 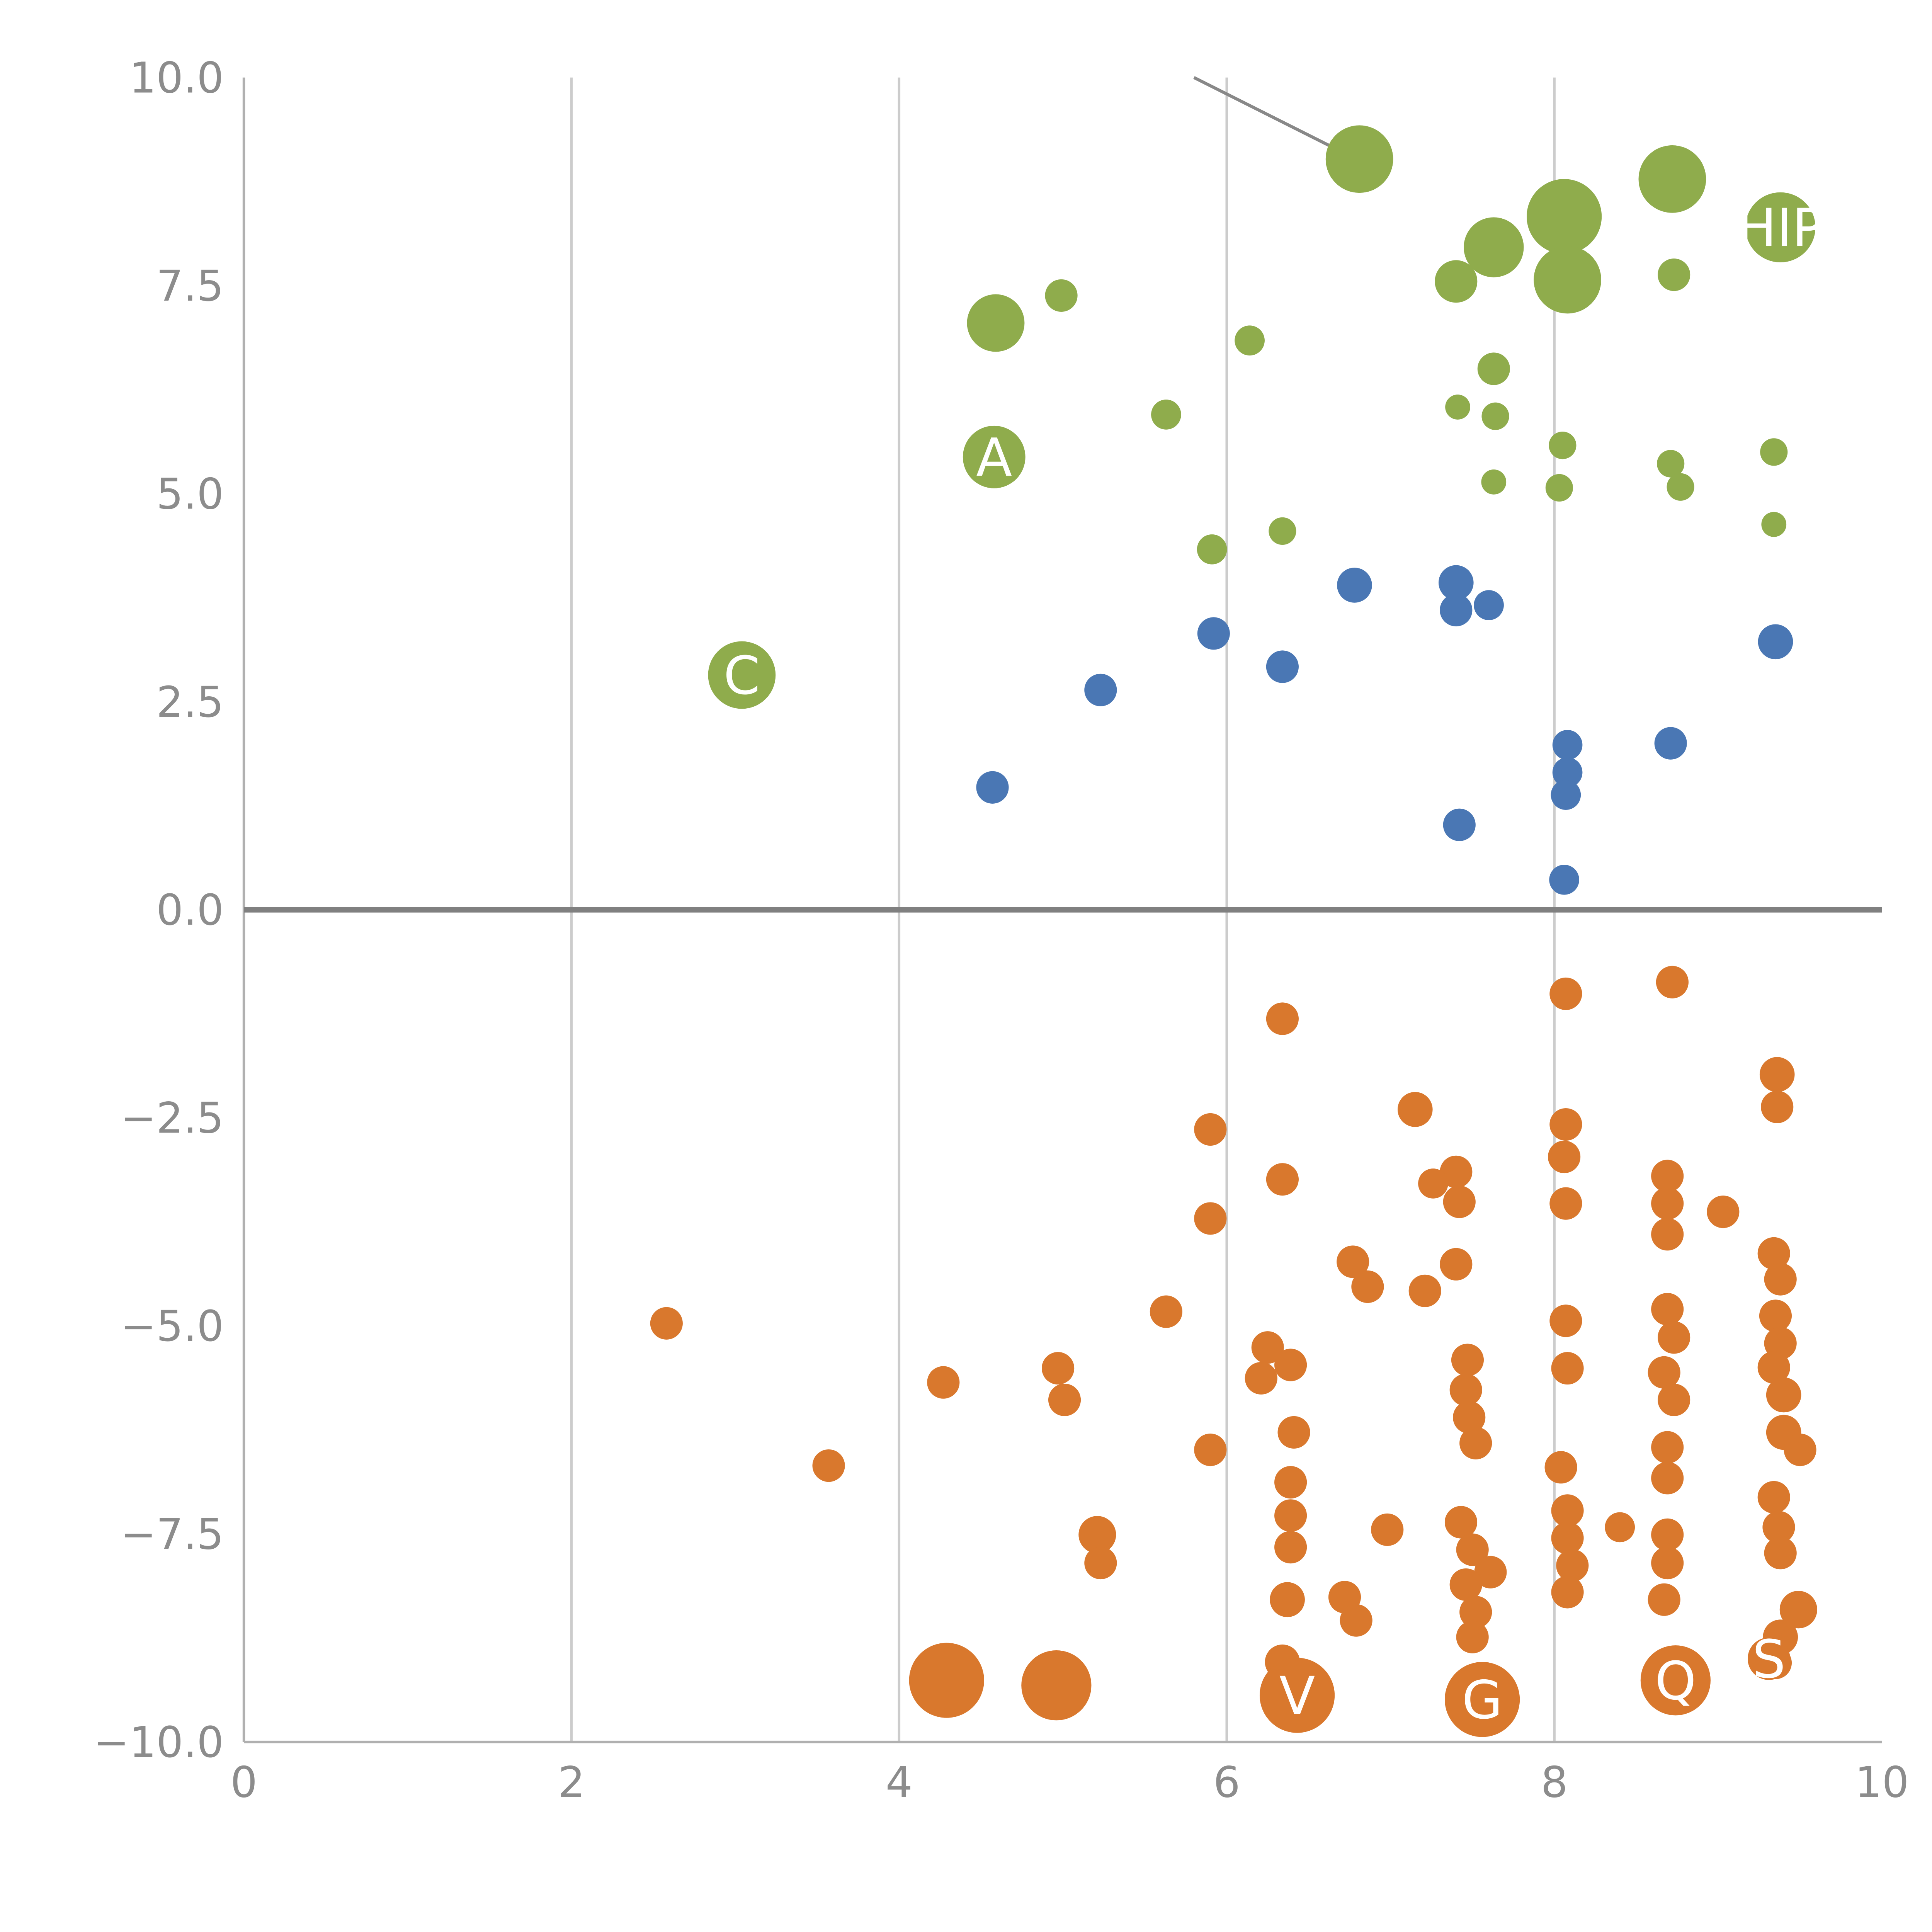 I want to click on y-tick-label: 10.0, so click(x=176, y=78).